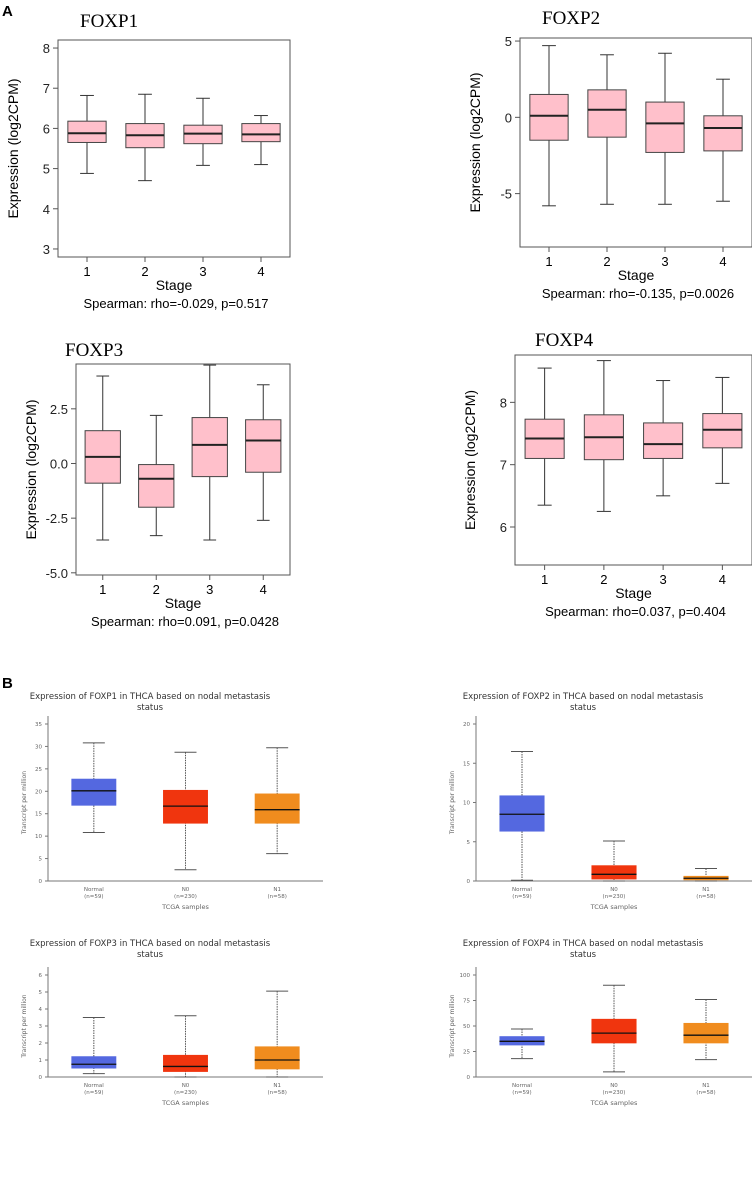  I want to click on y-tick-label: -5.0, so click(57, 573).